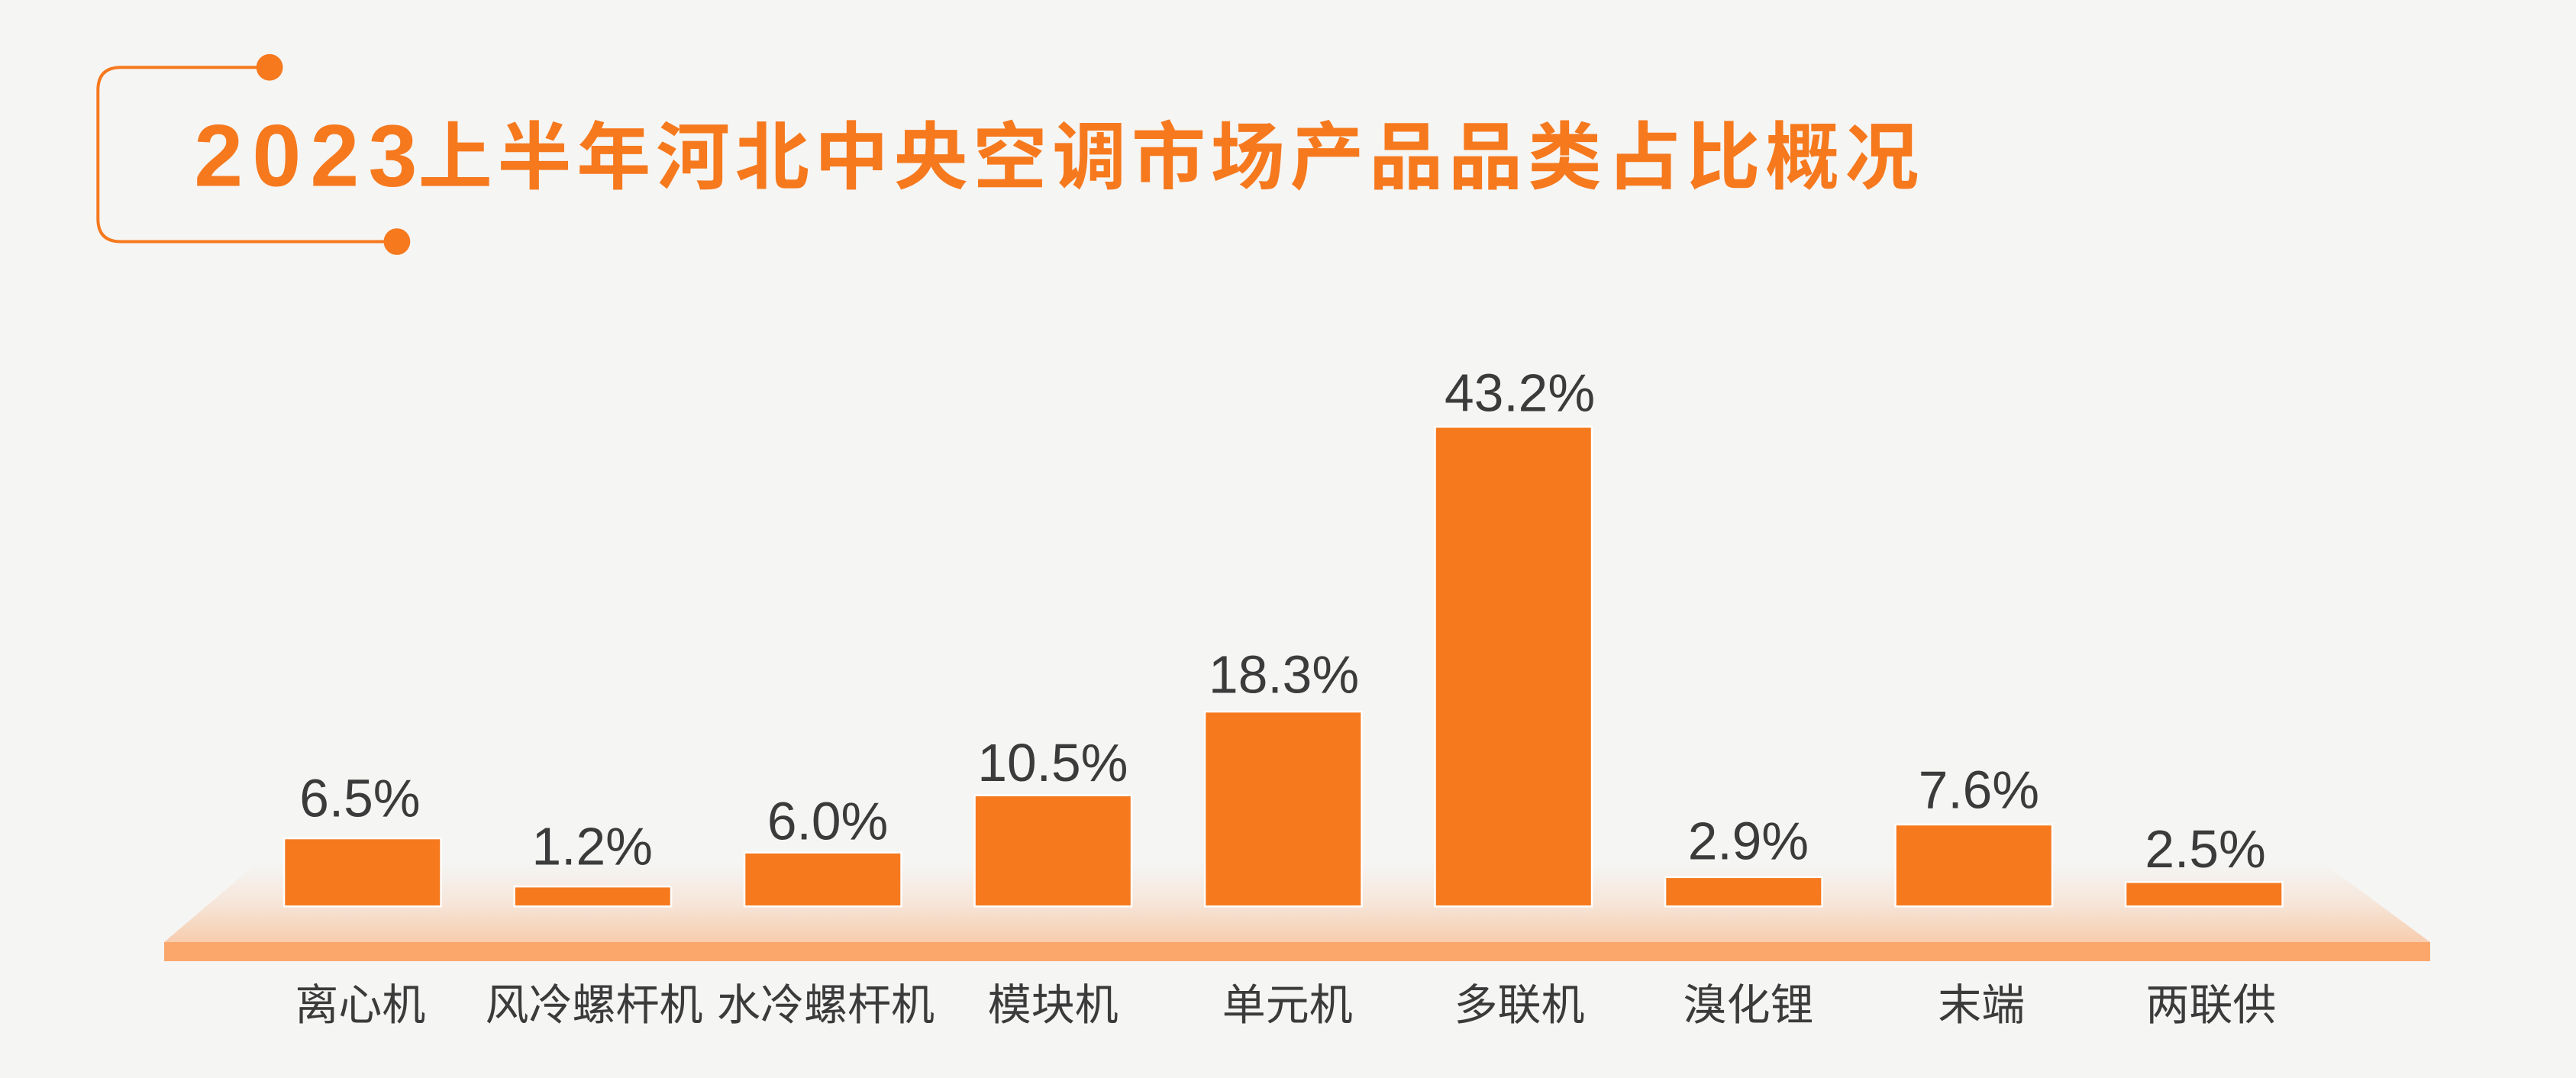 Image resolution: width=2576 pixels, height=1078 pixels. I want to click on svg-text: 10.5%, so click(1052, 762).